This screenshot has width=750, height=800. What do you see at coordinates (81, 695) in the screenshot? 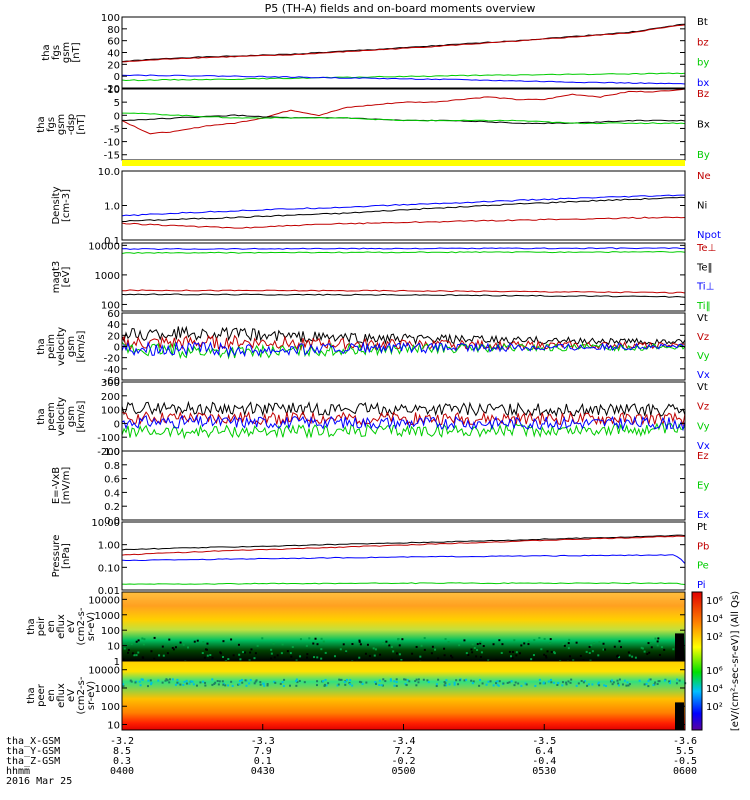
I see `y-axis-label: (cm2-s-` at bounding box center [81, 695].